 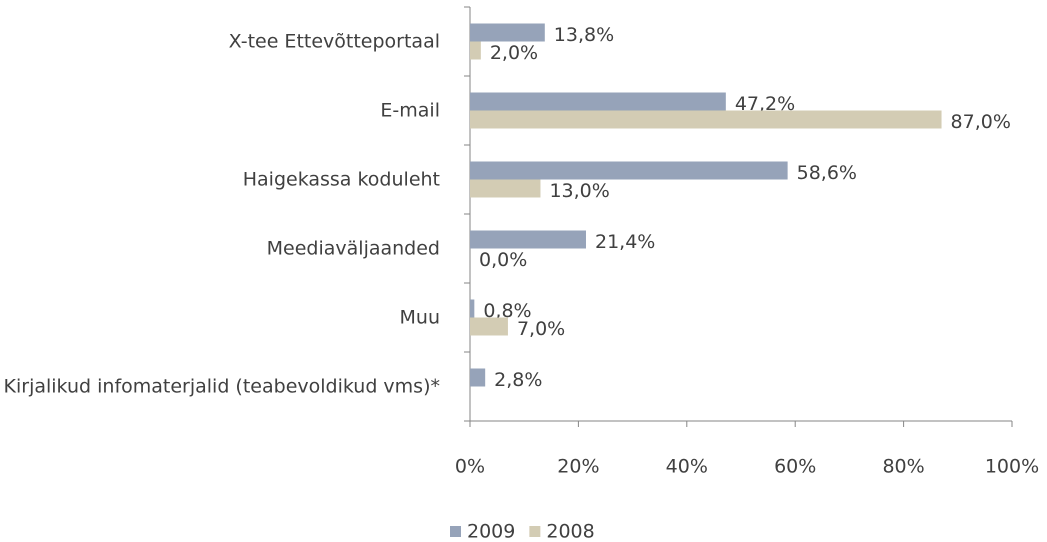 What do you see at coordinates (625, 242) in the screenshot?
I see `value-label: 21,4%` at bounding box center [625, 242].